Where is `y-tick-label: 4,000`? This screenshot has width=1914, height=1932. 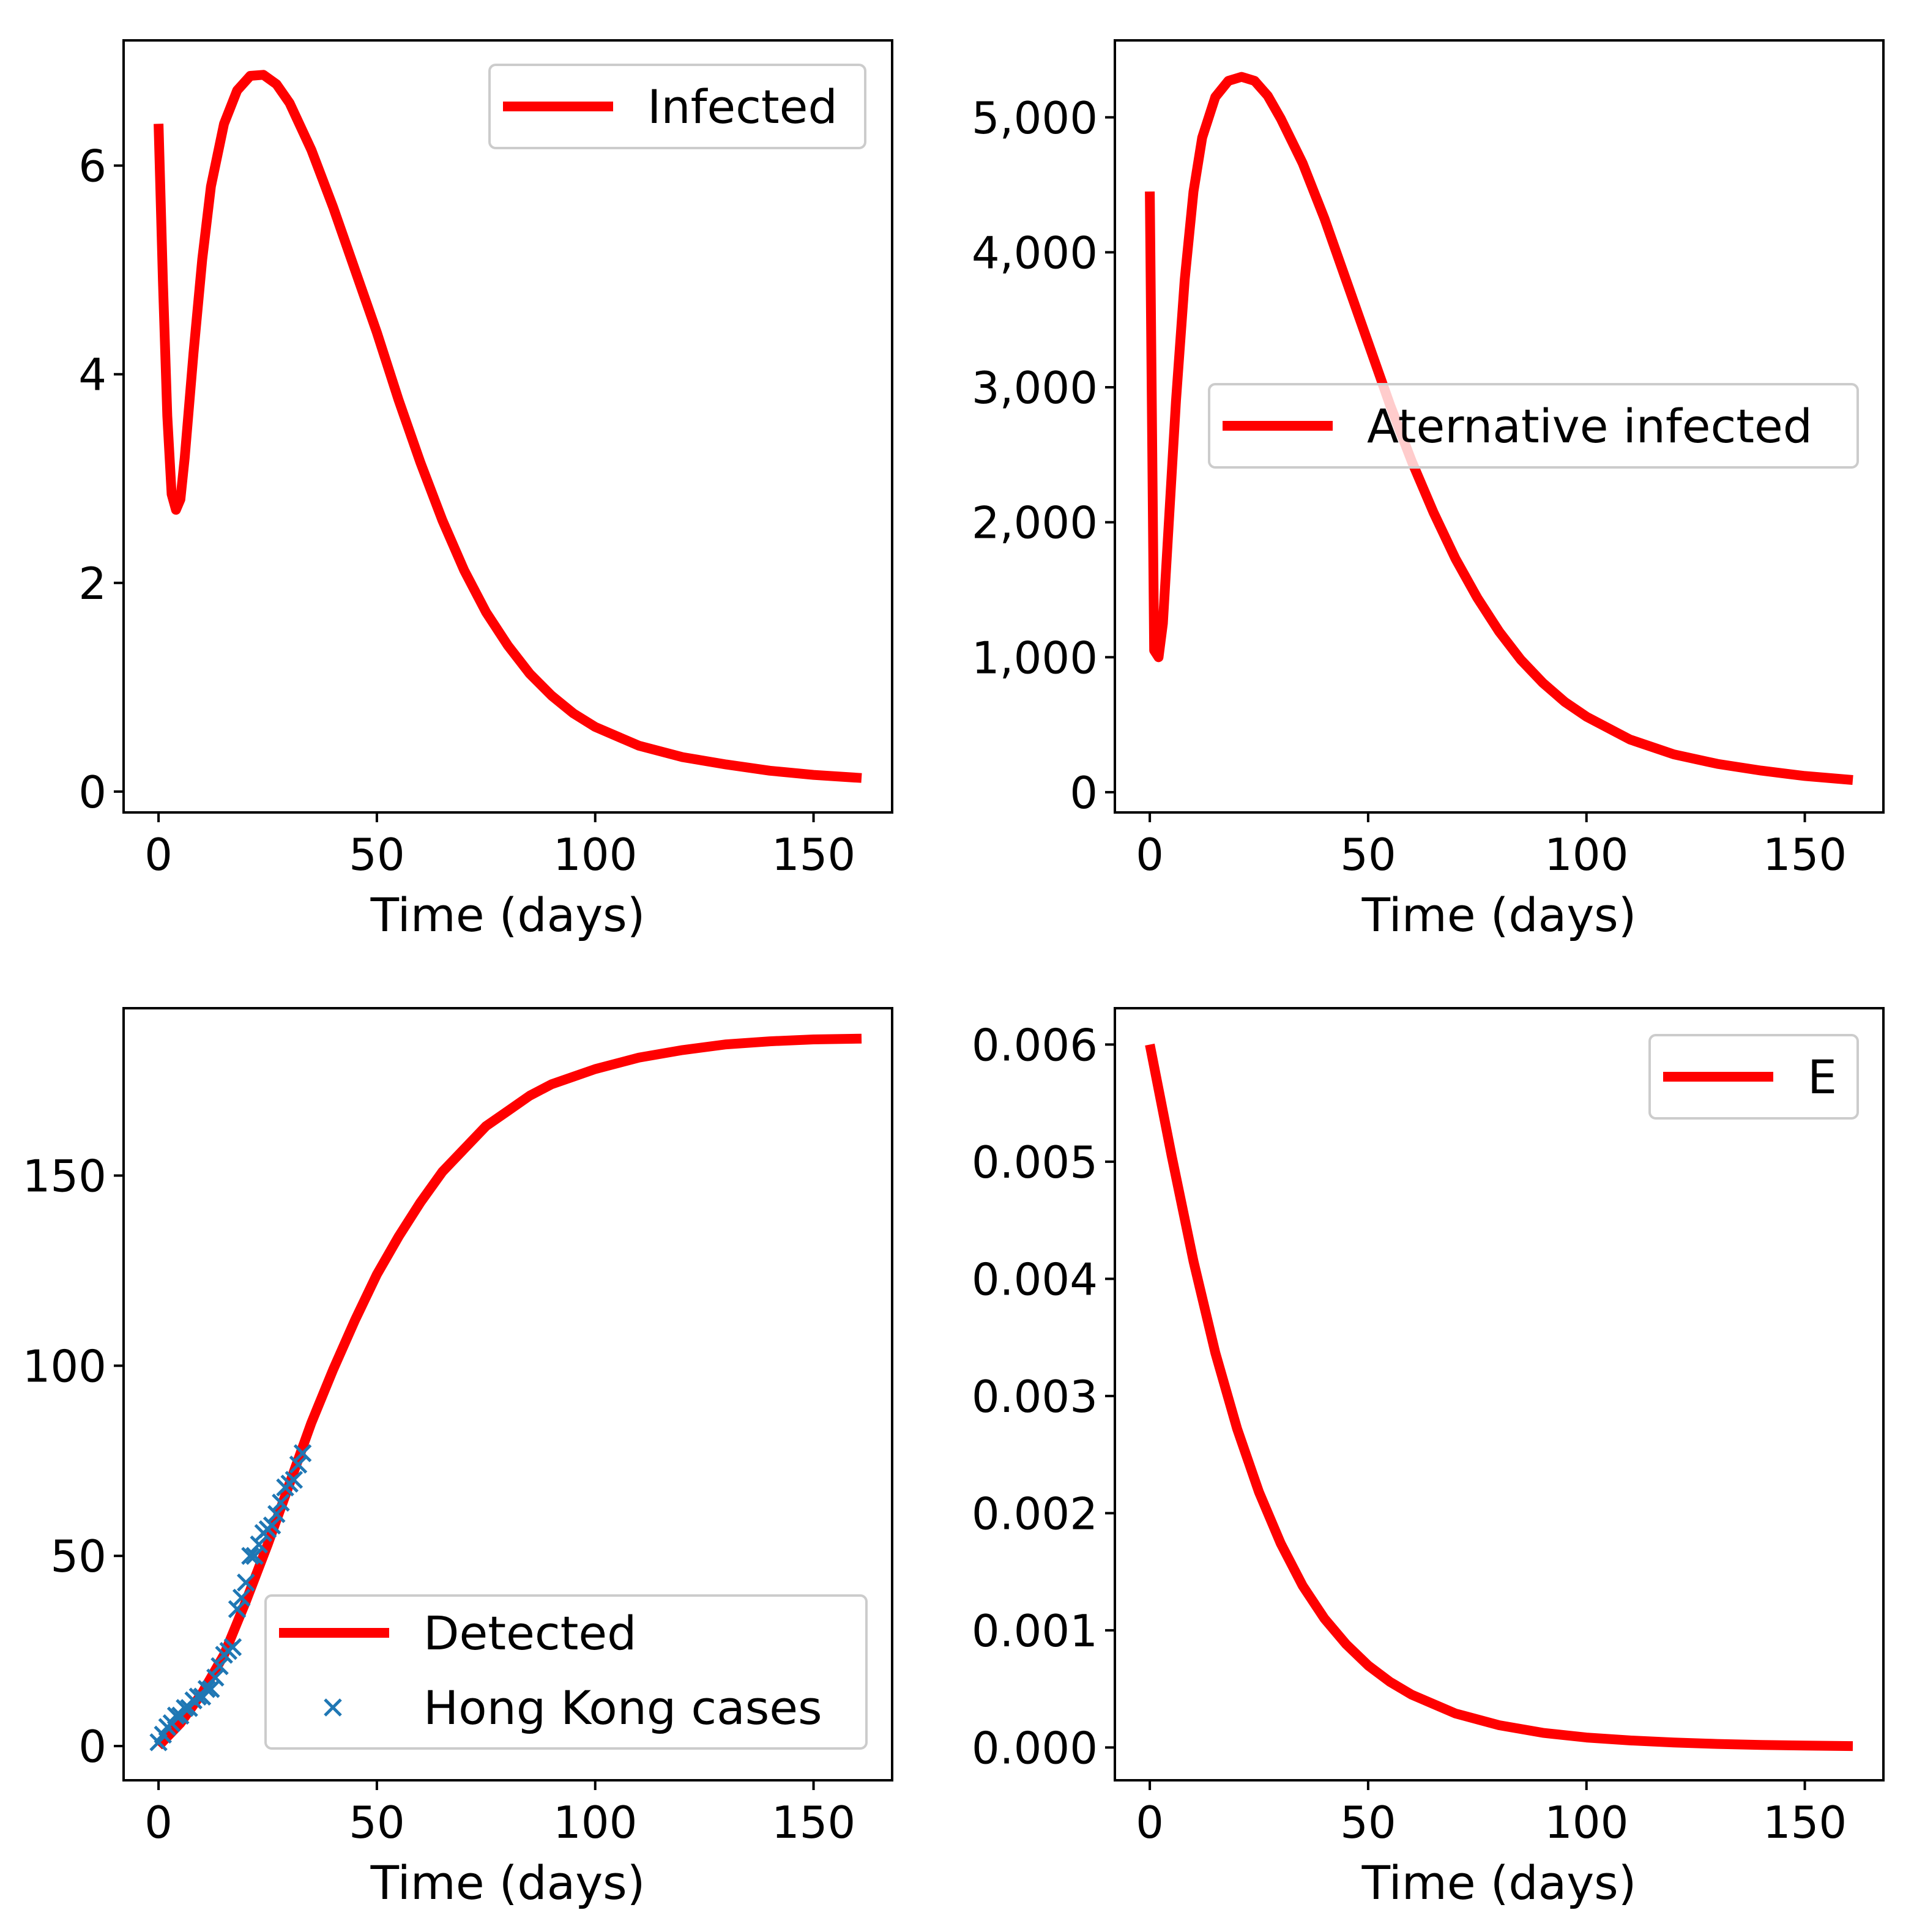 y-tick-label: 4,000 is located at coordinates (1035, 252).